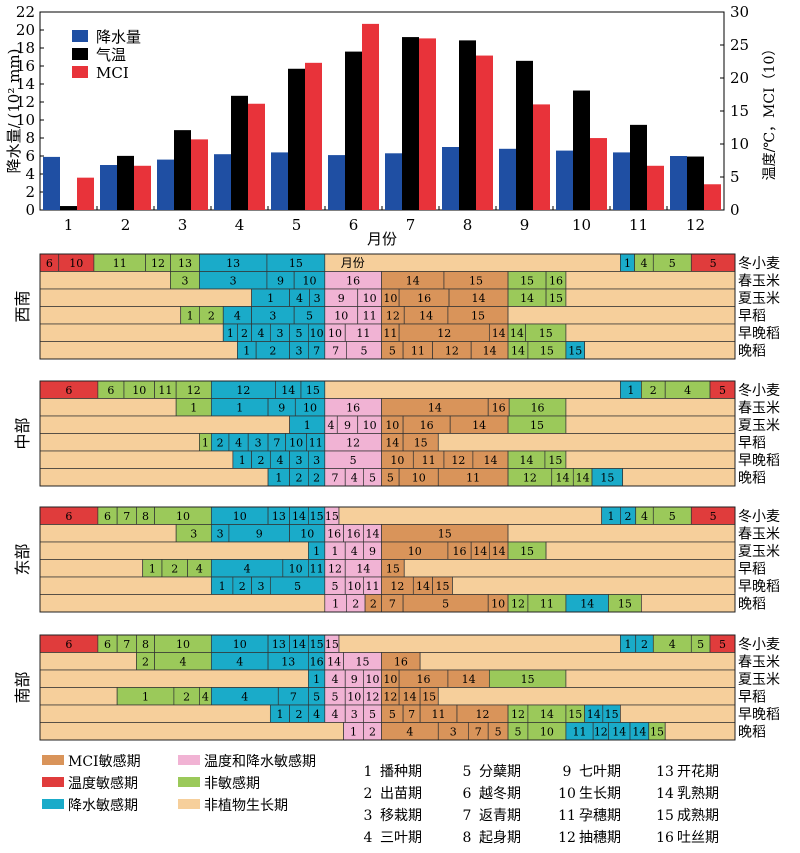 Image resolution: width=800 pixels, height=853 pixels. I want to click on left-tick-label: 0, so click(30, 210).